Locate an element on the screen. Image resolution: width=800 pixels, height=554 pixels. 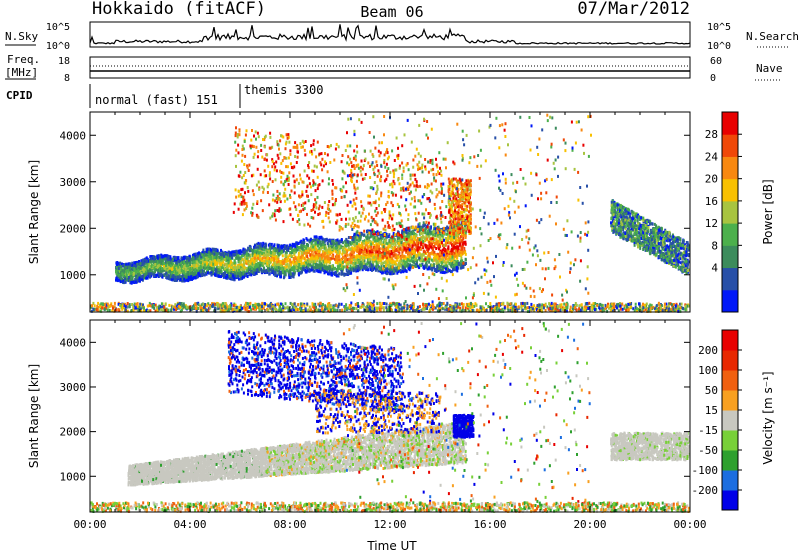
freq-tick-top: 18 is located at coordinates (64, 61).